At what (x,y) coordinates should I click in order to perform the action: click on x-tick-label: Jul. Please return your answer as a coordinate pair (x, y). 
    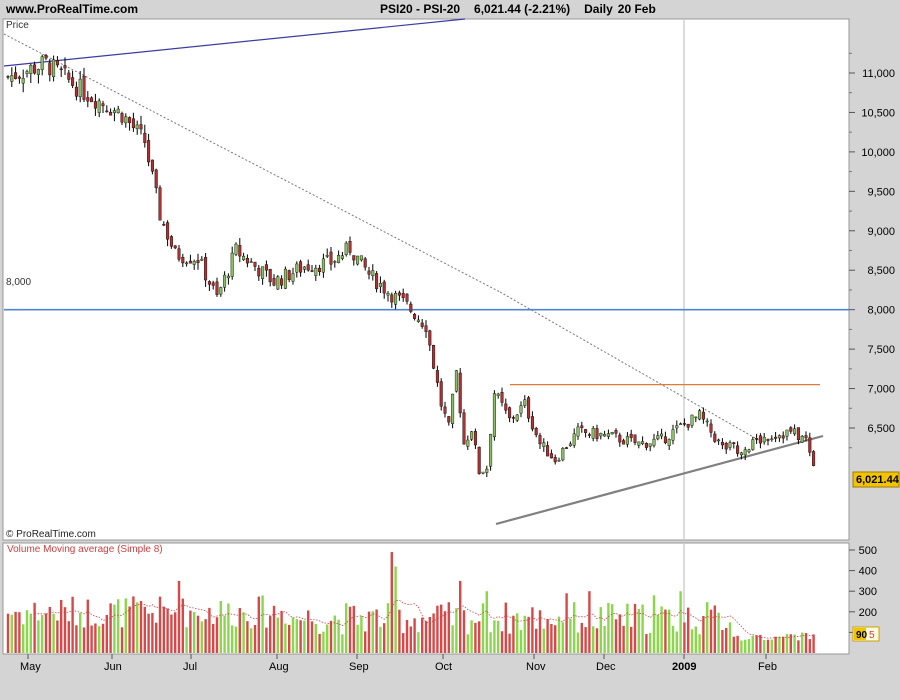
    Looking at the image, I should click on (190, 667).